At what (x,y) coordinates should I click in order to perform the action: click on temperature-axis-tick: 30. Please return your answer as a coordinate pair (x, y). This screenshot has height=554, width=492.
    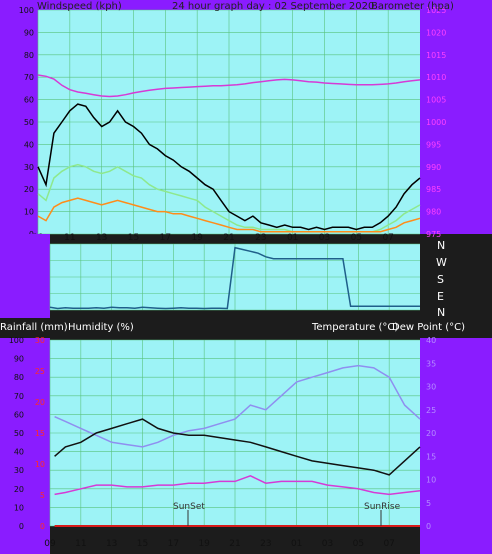
    Looking at the image, I should click on (431, 387).